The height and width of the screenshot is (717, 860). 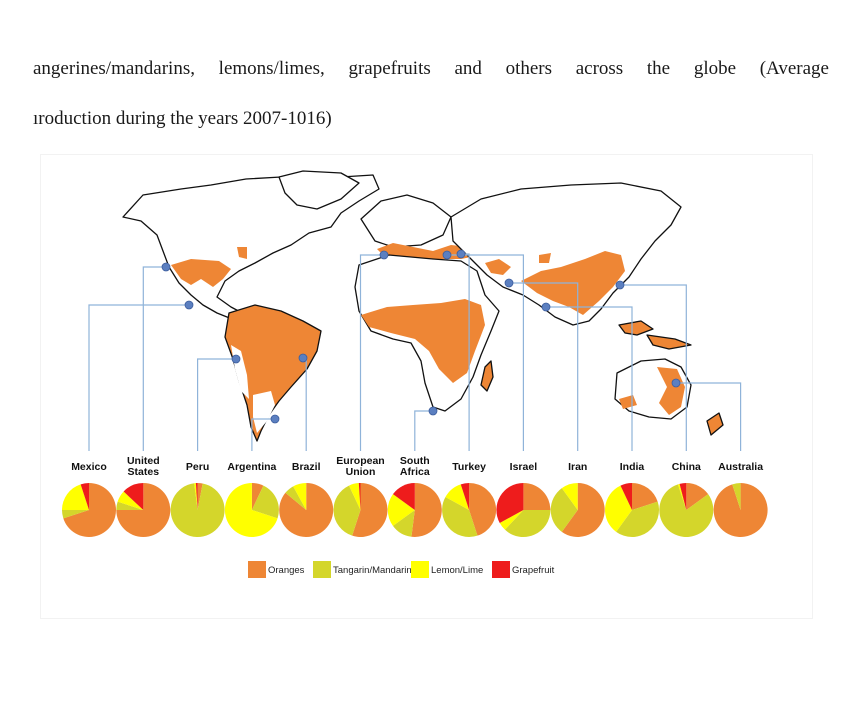 I want to click on pie-european-union, so click(x=360, y=510).